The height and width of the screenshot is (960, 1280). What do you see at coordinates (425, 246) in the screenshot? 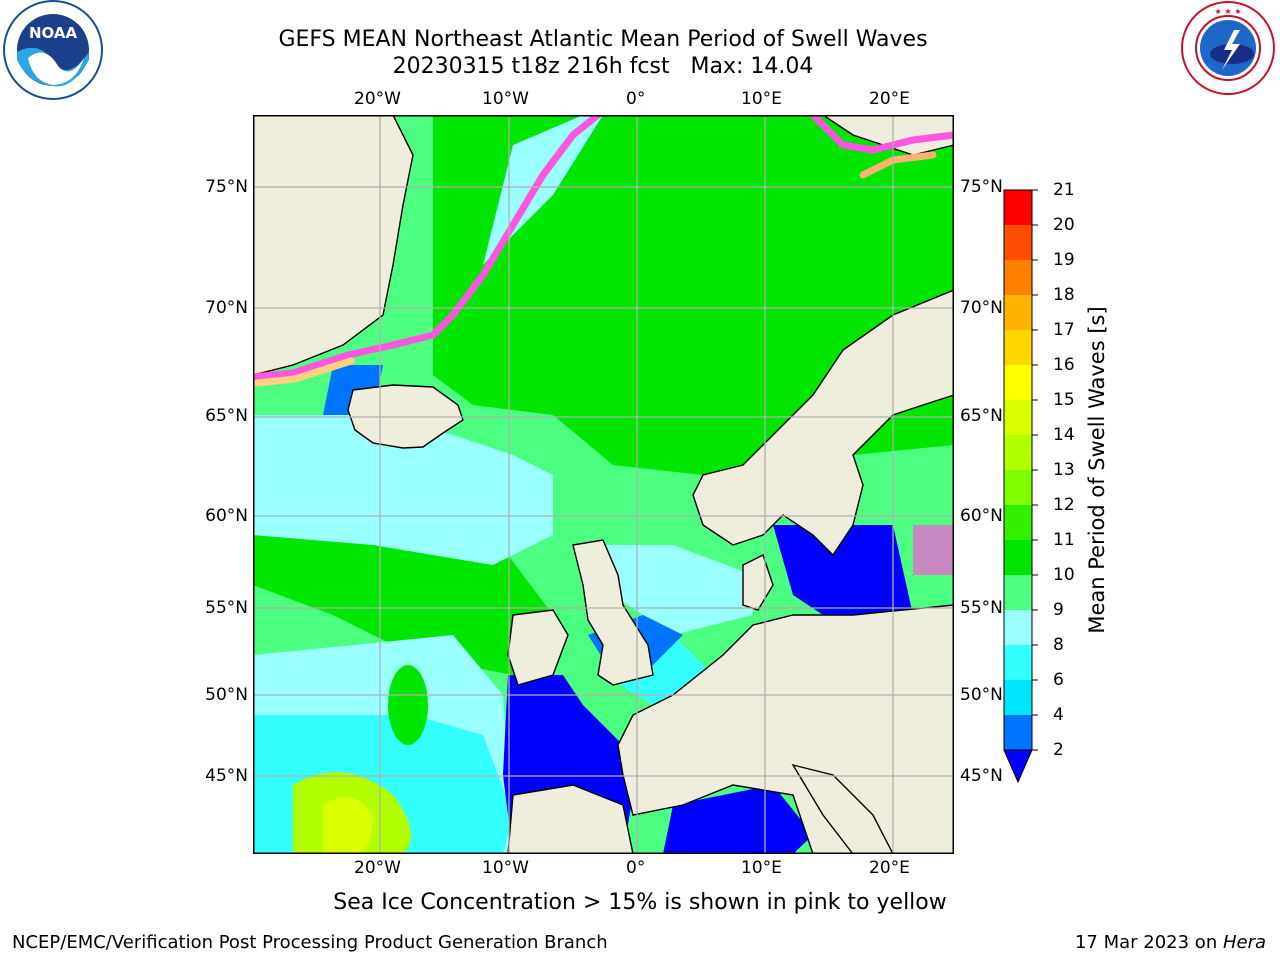
I see `sea-ice-edge` at bounding box center [425, 246].